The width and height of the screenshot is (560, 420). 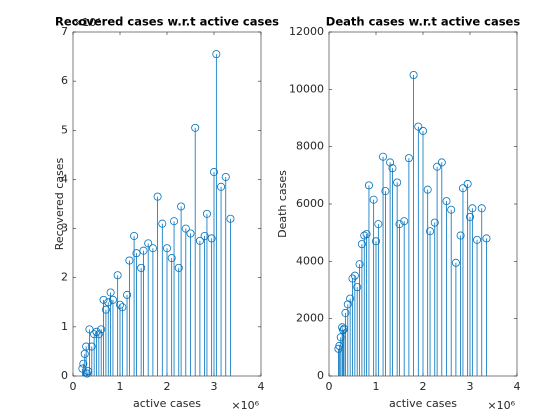 I want to click on x-exponent: ×10⁶, so click(x=245, y=405).